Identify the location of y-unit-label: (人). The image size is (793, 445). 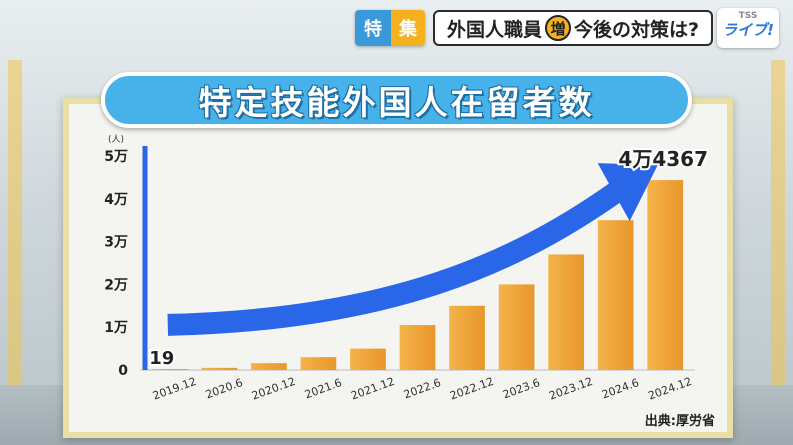
(116, 139).